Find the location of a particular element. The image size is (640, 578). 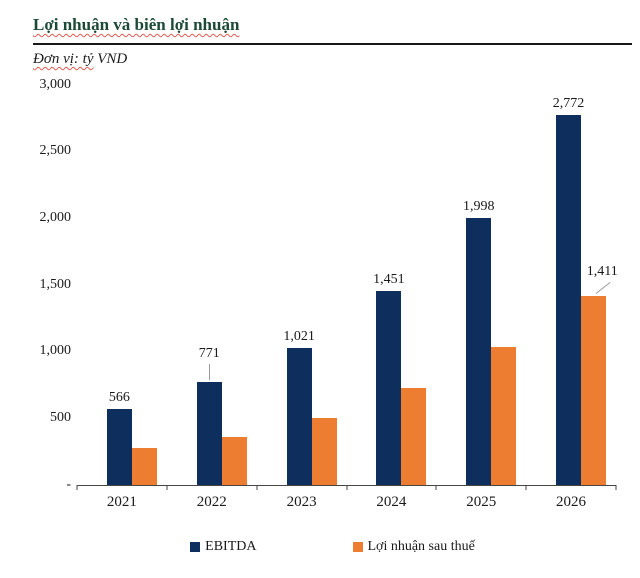

ebitda-bar-2024: 1,451 is located at coordinates (389, 379).